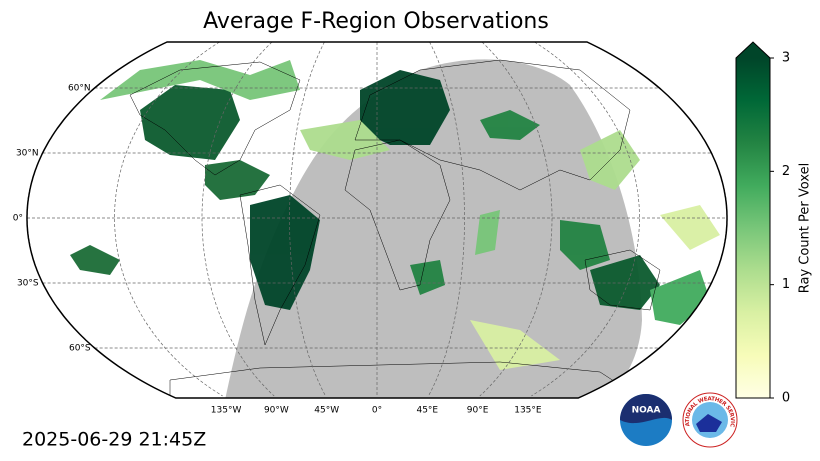 Image resolution: width=820 pixels, height=461 pixels. I want to click on colorbar-label: Ray Count Per Voxel, so click(805, 228).